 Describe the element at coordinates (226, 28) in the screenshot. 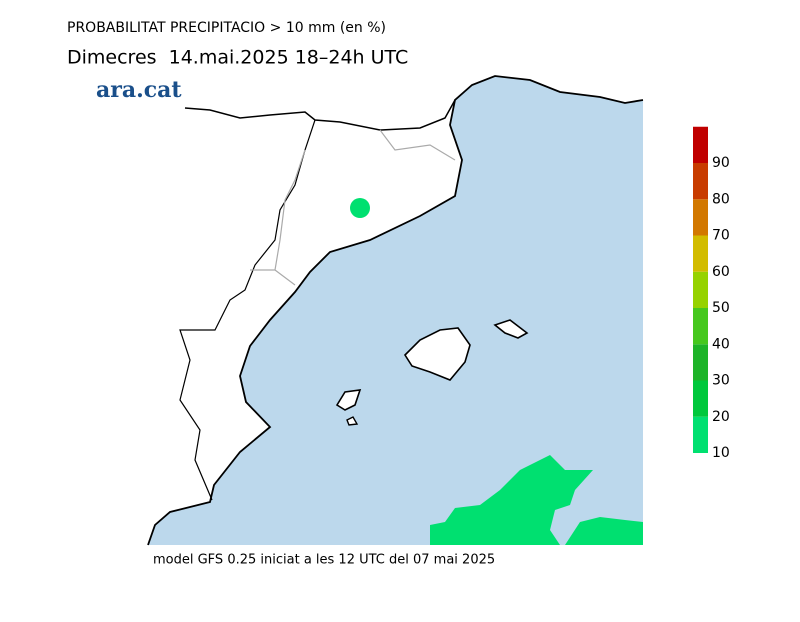

I see `title: PROBABILITAT PRECIPITACIO > 10 mm (en %)` at that location.